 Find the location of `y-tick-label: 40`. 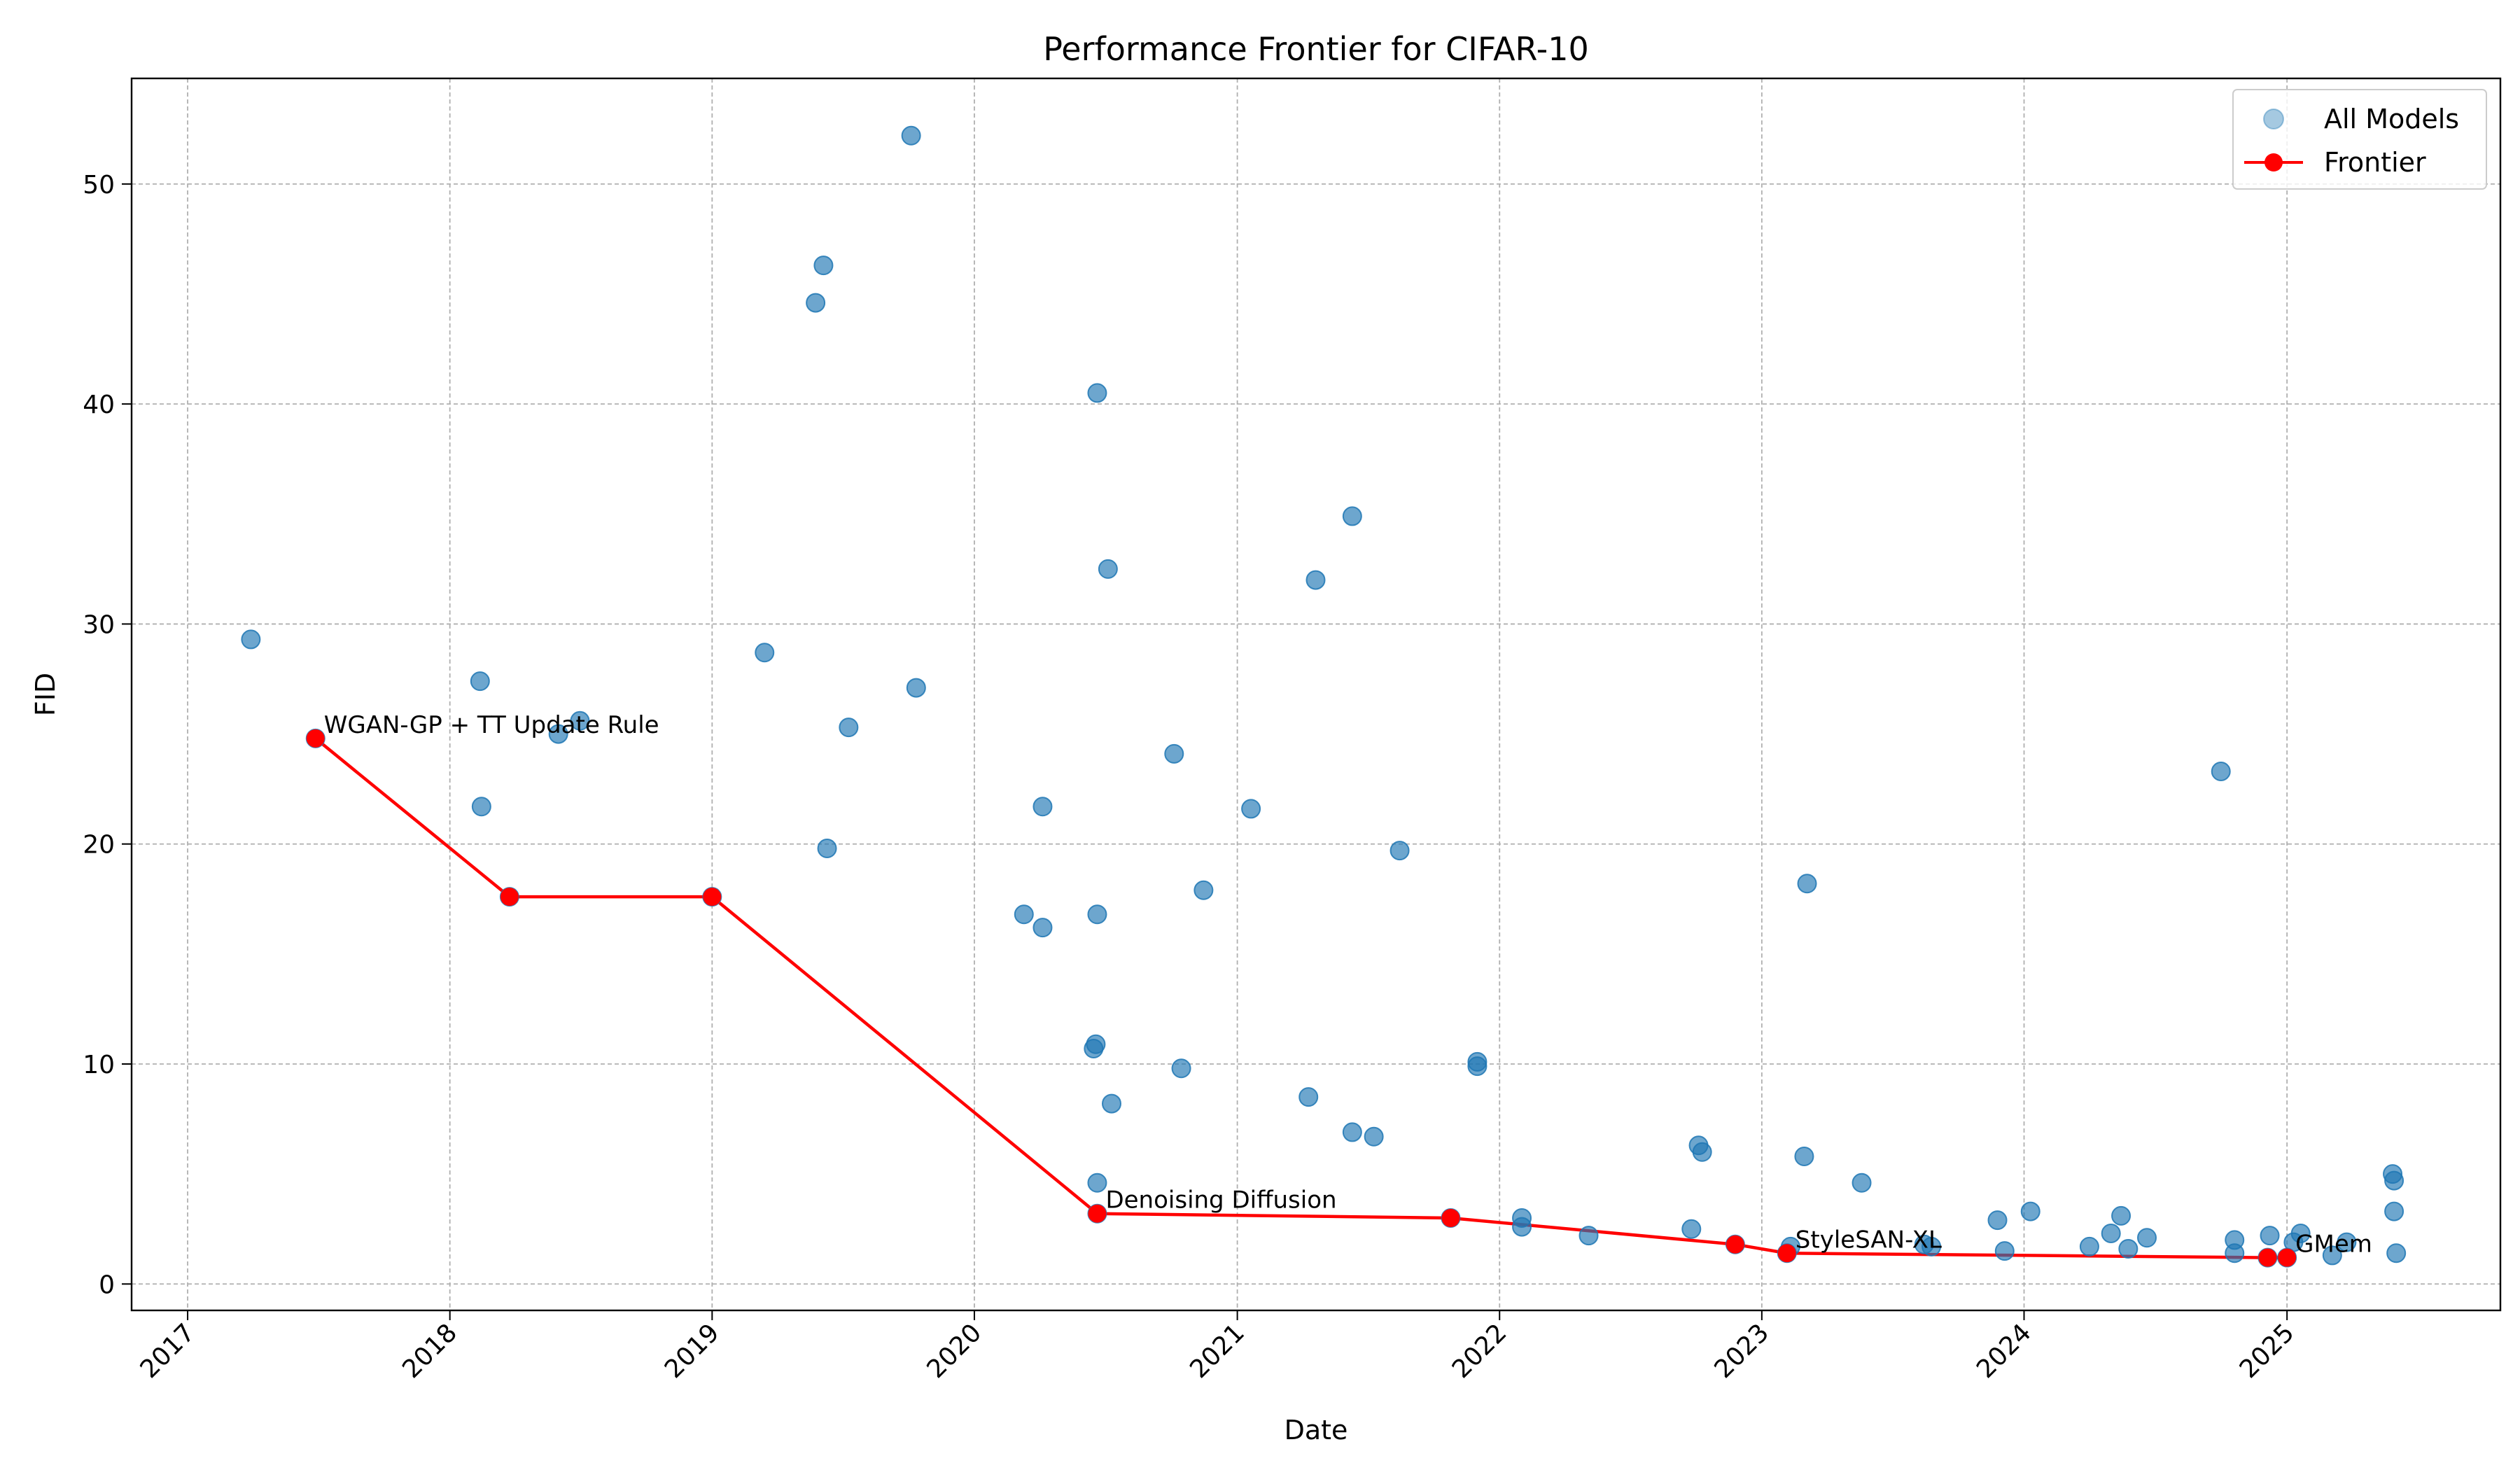

y-tick-label: 40 is located at coordinates (99, 405).